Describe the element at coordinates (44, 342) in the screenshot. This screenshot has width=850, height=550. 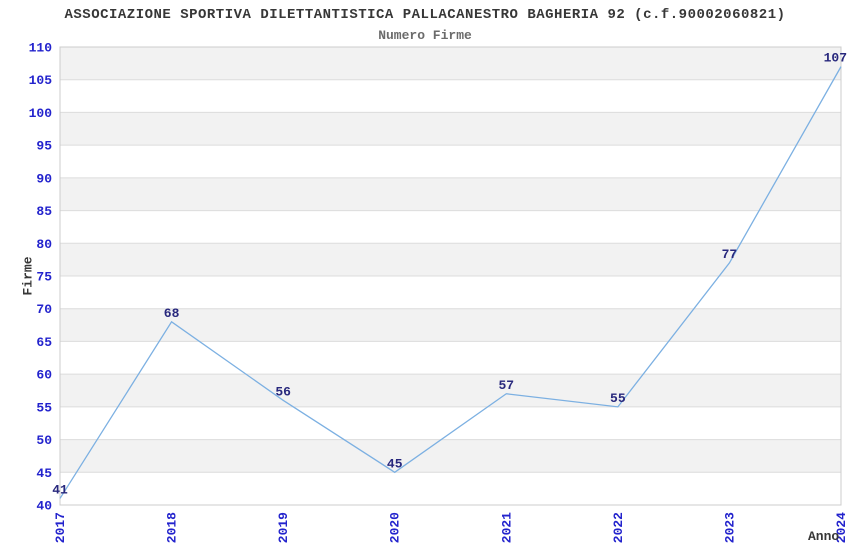
I see `y-tick-label: 65` at that location.